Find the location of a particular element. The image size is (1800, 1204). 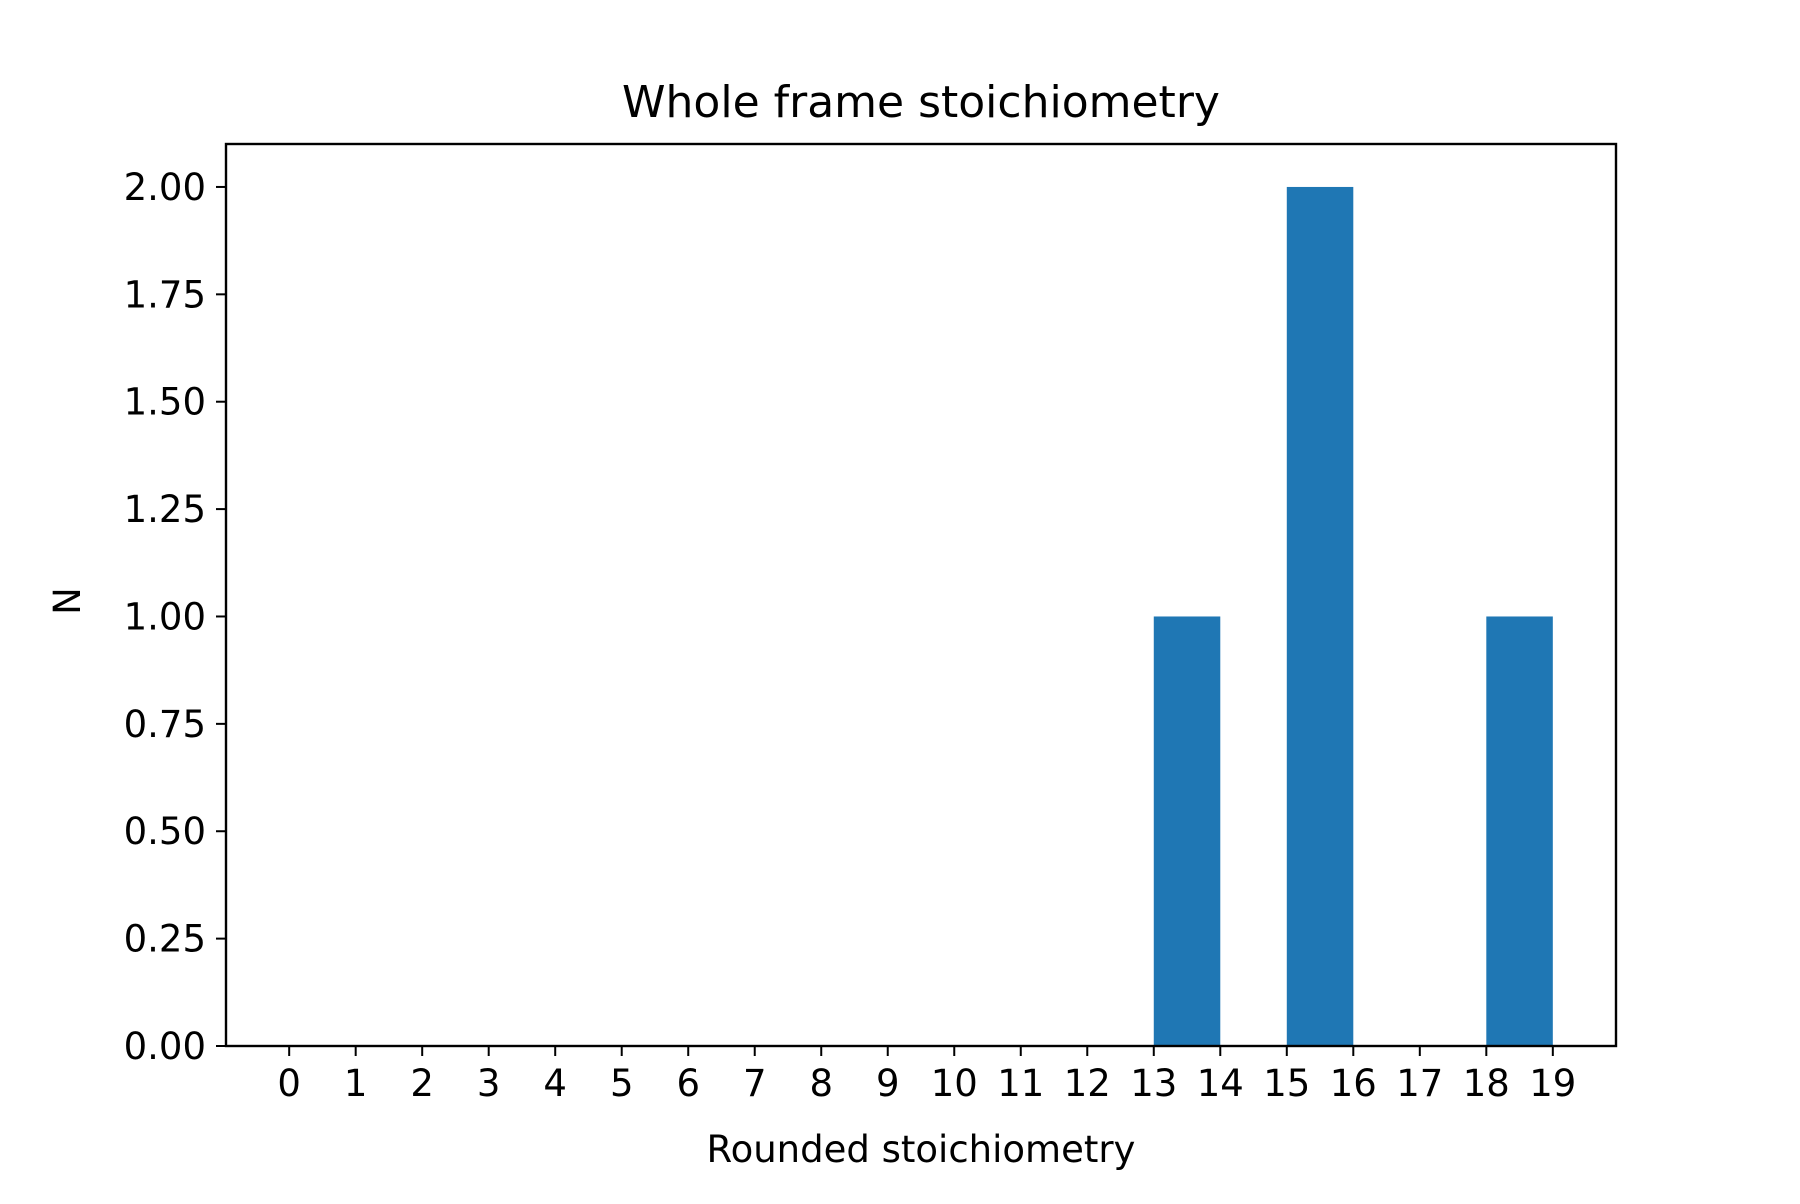

x-tick-label: 1 is located at coordinates (356, 1083).